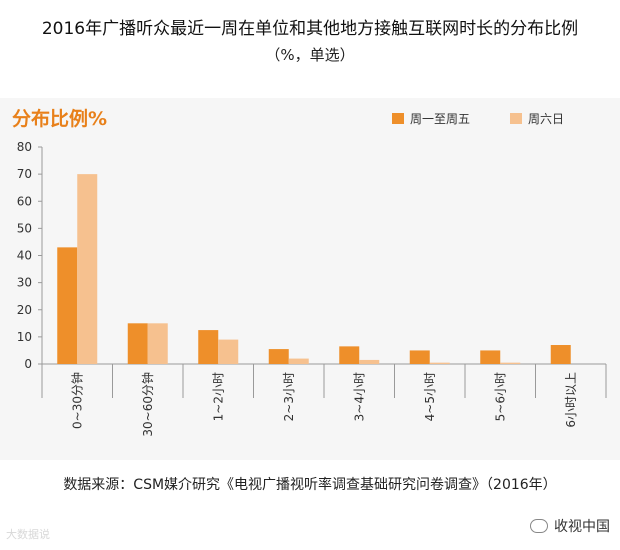  Describe the element at coordinates (24, 337) in the screenshot. I see `y-tick-label: 10` at that location.